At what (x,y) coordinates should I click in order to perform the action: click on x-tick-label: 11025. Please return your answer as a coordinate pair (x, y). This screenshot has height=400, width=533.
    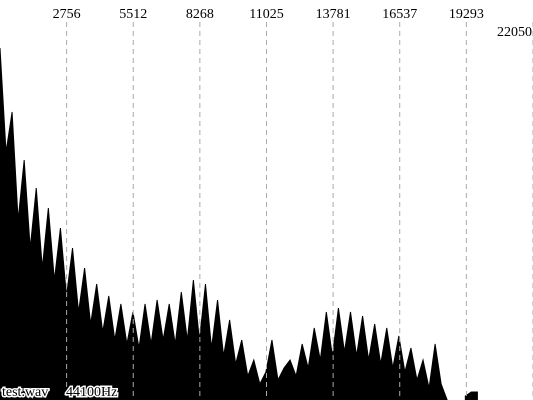
    Looking at the image, I should click on (266, 14).